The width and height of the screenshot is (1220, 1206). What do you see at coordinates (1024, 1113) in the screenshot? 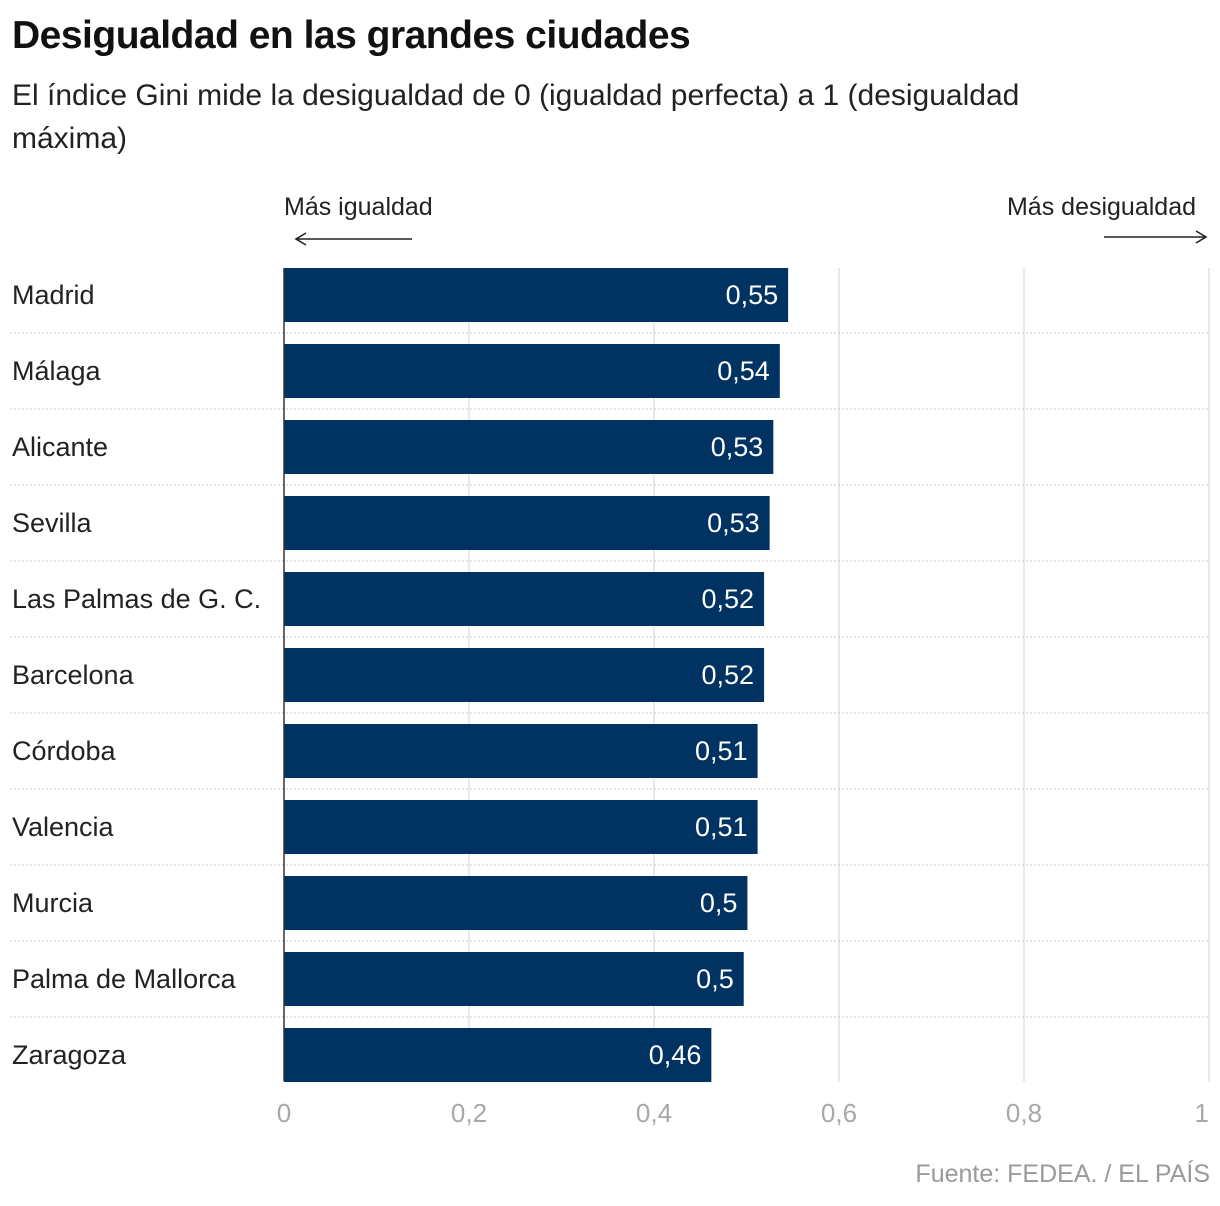
I see `x-tick-label: 0,8` at bounding box center [1024, 1113].